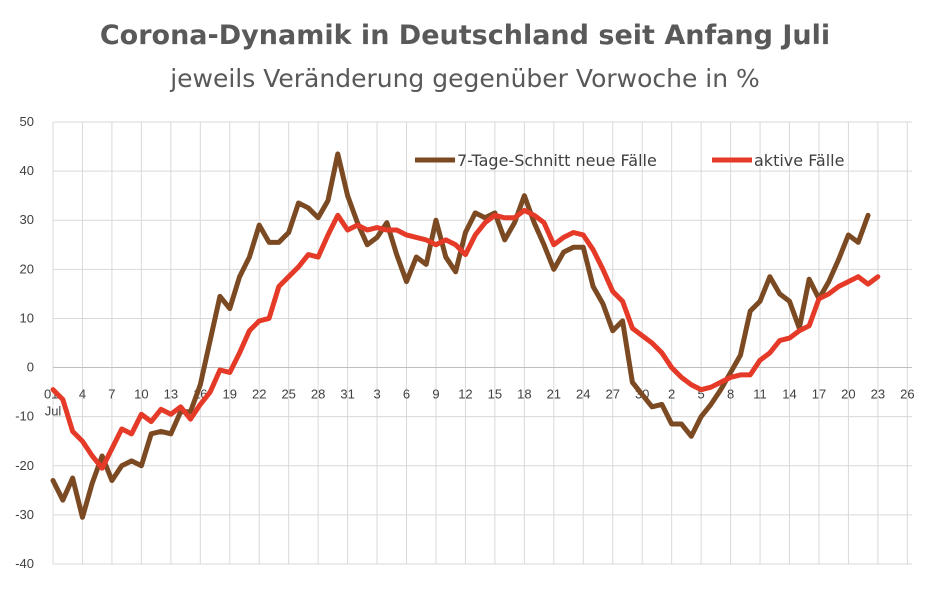 The image size is (930, 592). Describe the element at coordinates (730, 394) in the screenshot. I see `x-tick-label: 8` at that location.